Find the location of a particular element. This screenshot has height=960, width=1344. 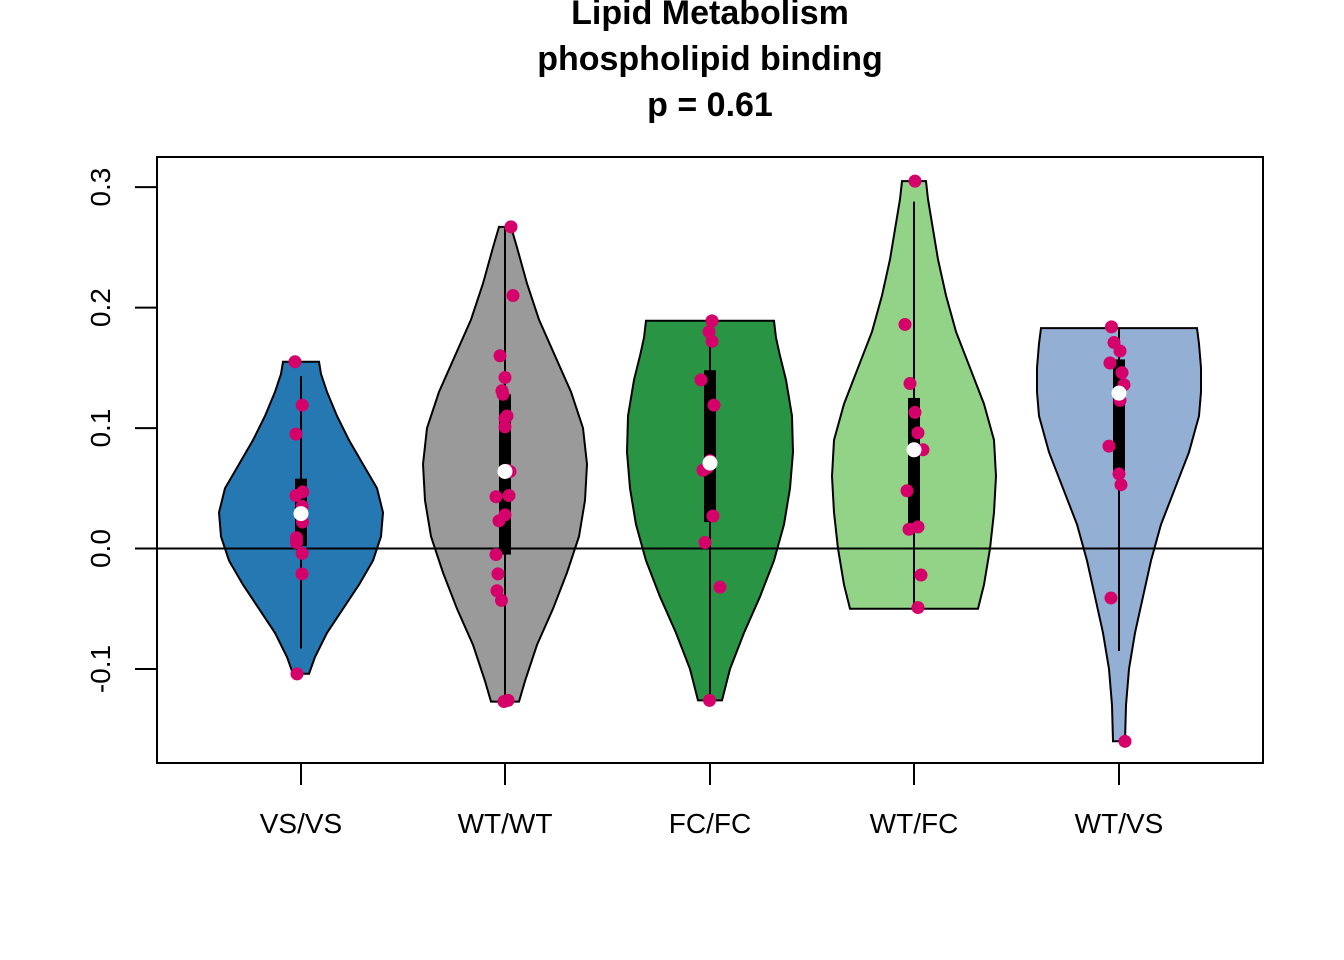

y-tick-label: 0.1 is located at coordinates (100, 428).